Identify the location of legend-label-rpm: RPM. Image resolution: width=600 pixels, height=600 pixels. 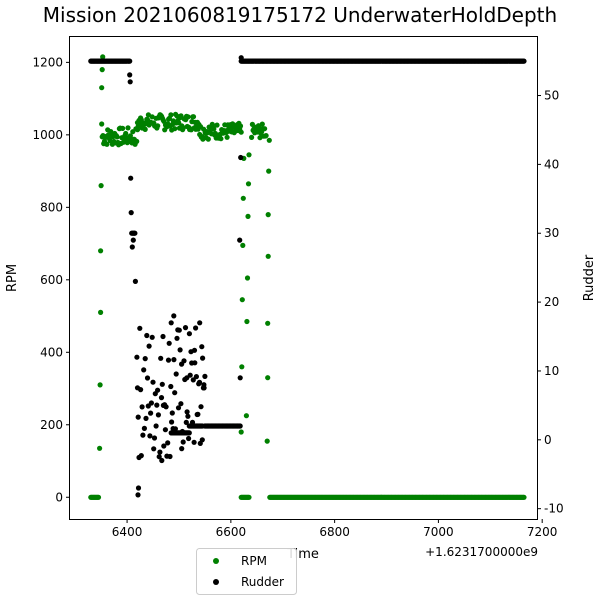
(254, 561).